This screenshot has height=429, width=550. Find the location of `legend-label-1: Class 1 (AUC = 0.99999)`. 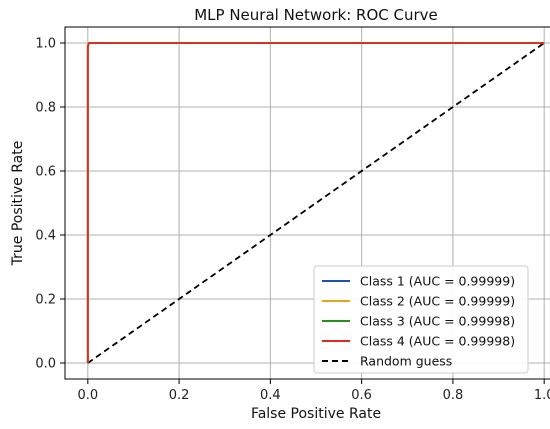

legend-label-1: Class 1 (AUC = 0.99999) is located at coordinates (437, 281).